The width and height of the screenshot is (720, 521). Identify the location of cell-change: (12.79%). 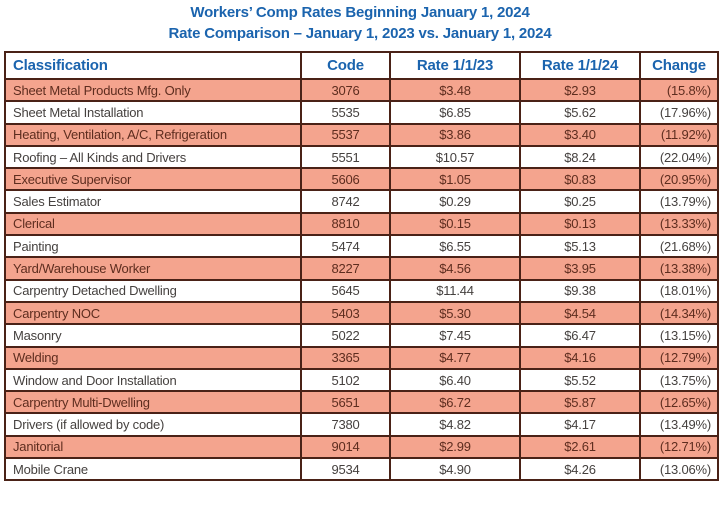
(679, 357).